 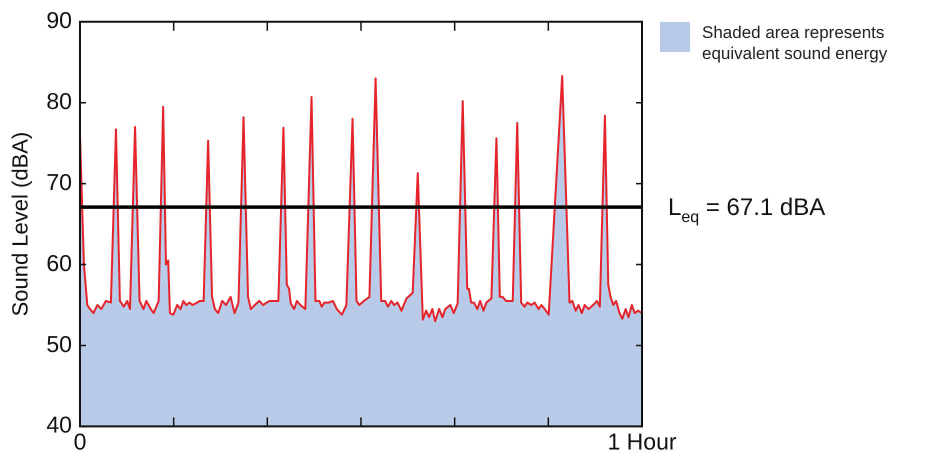 I want to click on x-tick-label: 0, so click(x=80, y=441).